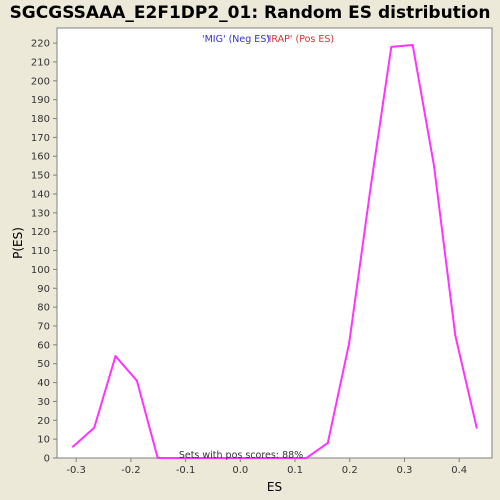  Describe the element at coordinates (40, 138) in the screenshot. I see `y-tick-label: 170` at that location.